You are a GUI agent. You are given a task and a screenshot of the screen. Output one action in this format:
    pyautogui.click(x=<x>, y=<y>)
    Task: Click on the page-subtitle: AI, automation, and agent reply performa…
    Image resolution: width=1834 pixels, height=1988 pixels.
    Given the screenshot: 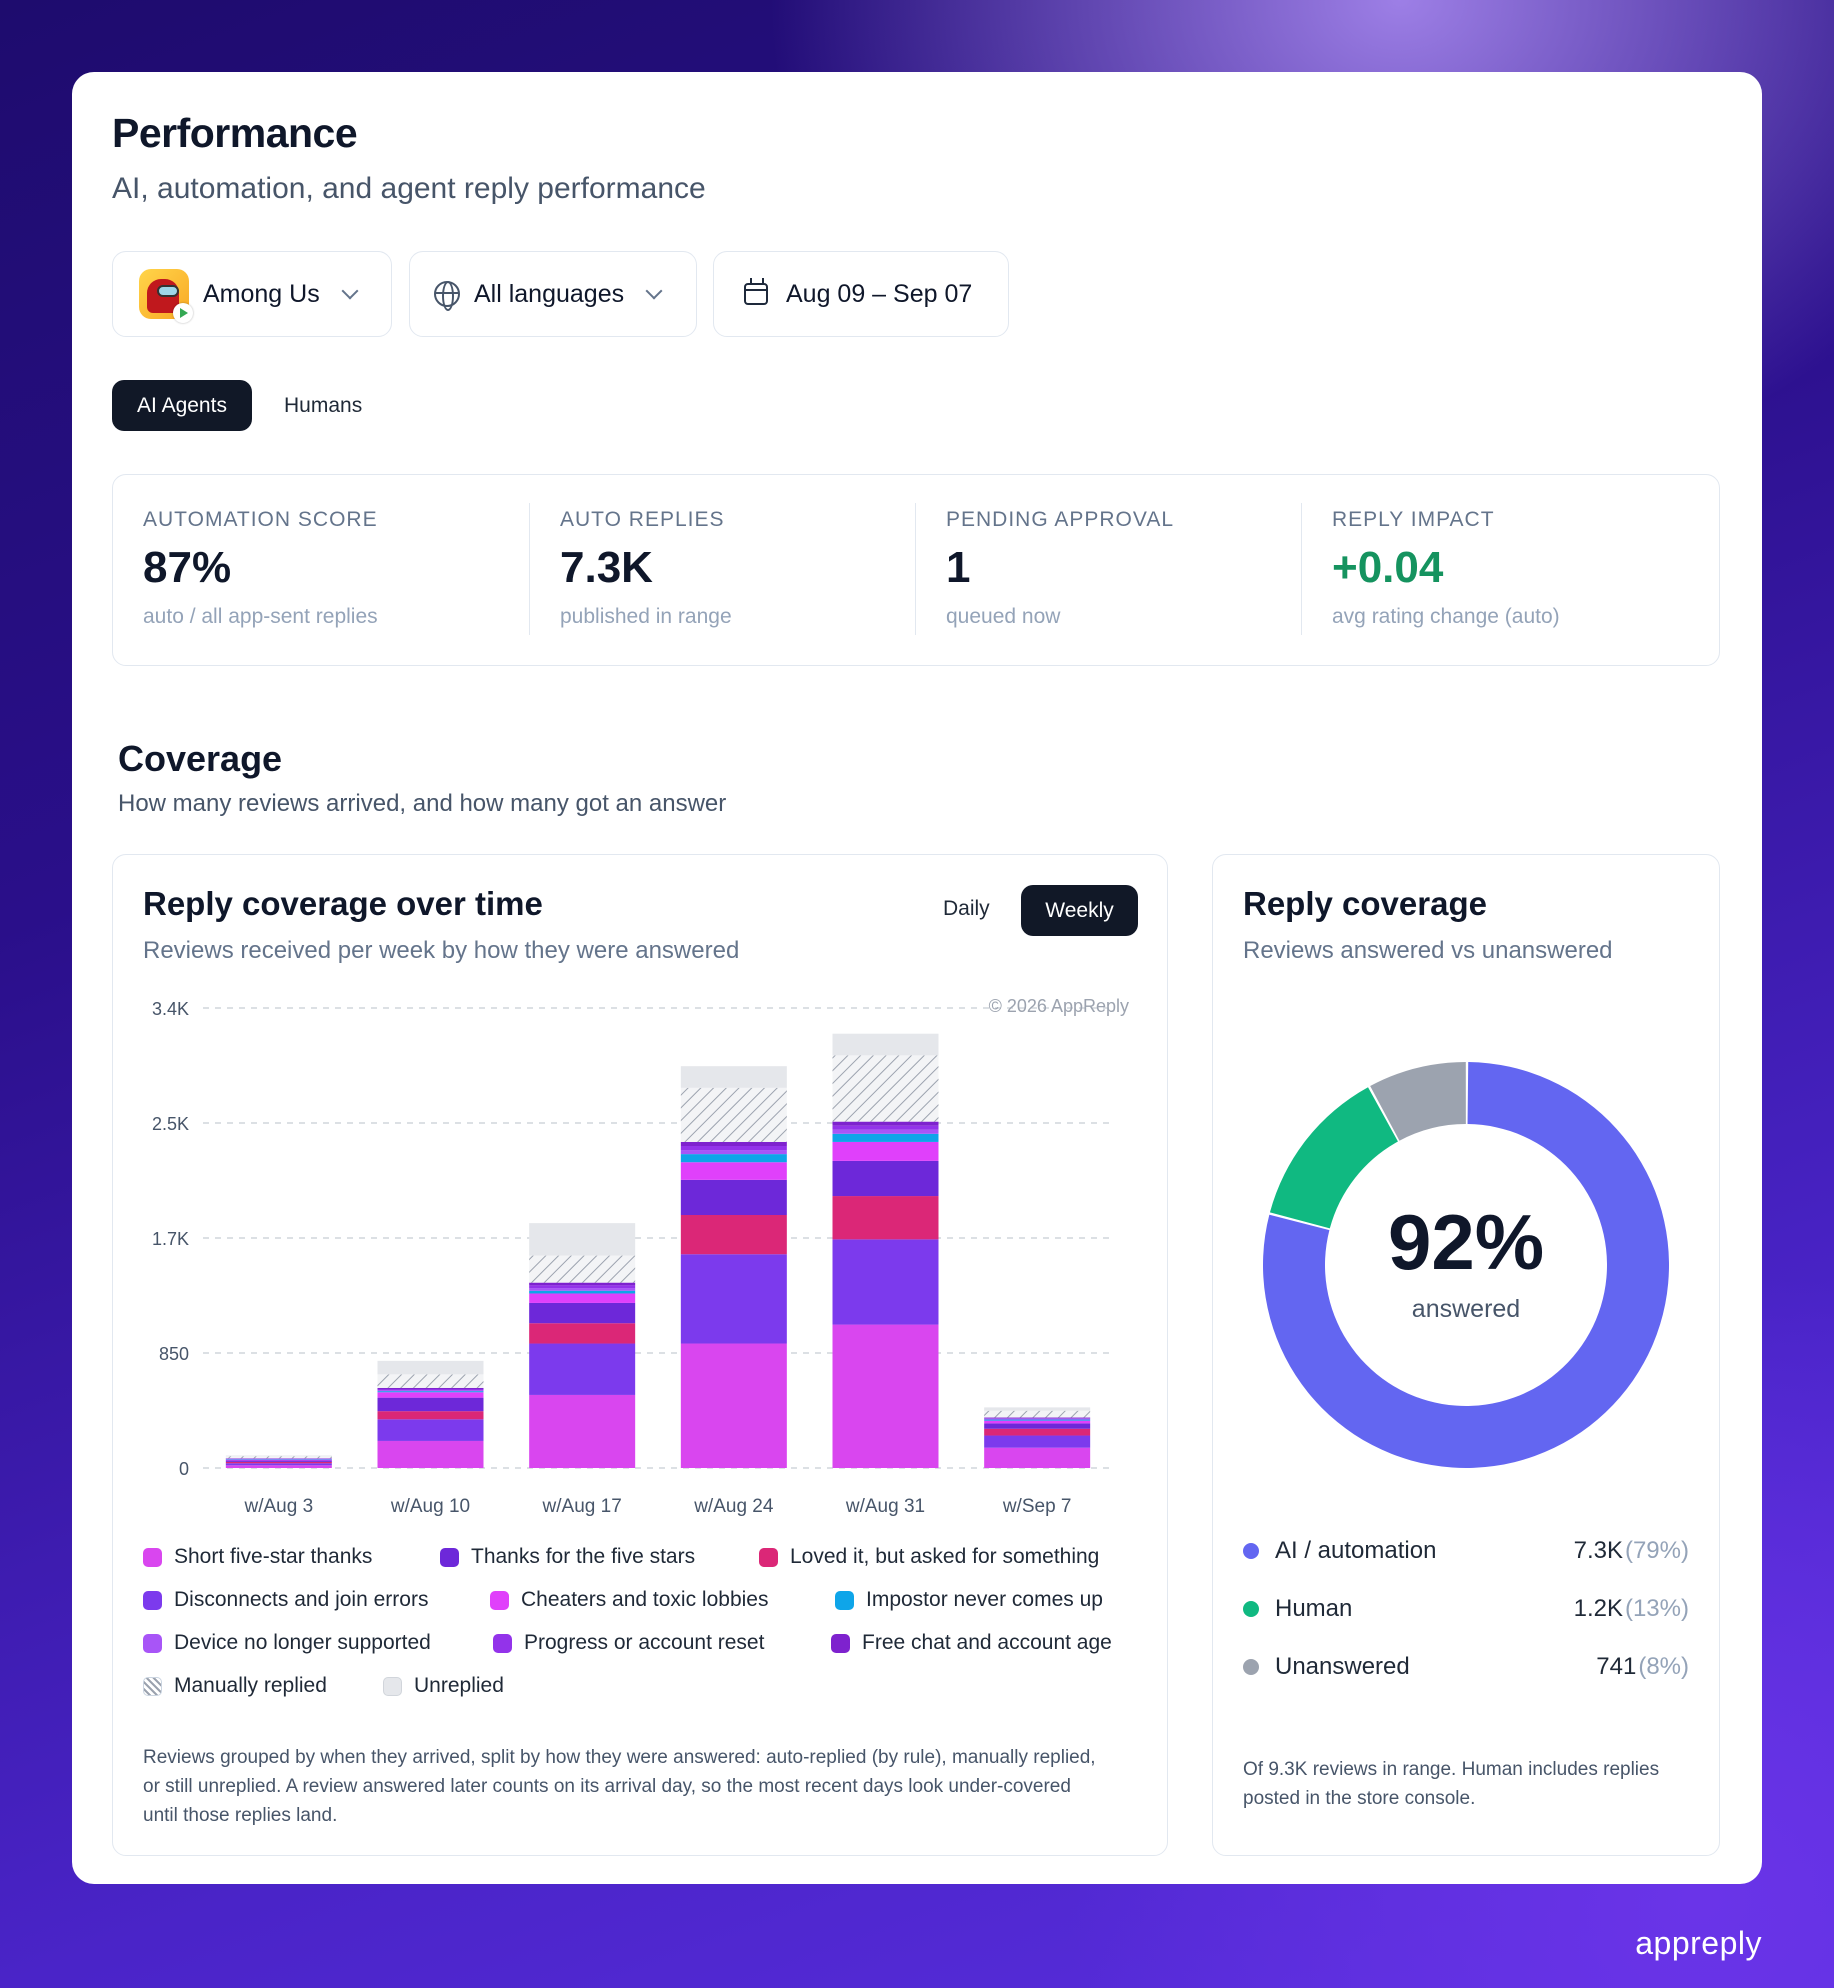 What is the action you would take?
    pyautogui.click(x=409, y=188)
    